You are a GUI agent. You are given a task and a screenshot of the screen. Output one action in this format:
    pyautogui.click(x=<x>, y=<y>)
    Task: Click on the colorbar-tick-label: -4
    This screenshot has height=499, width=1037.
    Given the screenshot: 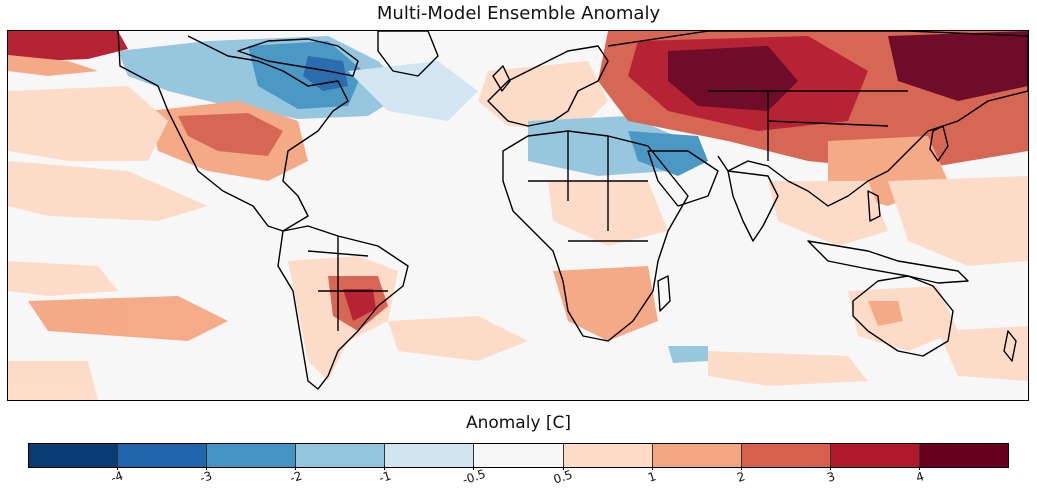 What is the action you would take?
    pyautogui.click(x=117, y=477)
    